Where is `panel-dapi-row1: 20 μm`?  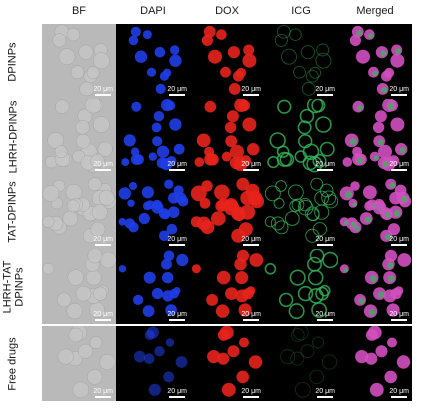
panel-dapi-row1: 20 μm is located at coordinates (153, 61).